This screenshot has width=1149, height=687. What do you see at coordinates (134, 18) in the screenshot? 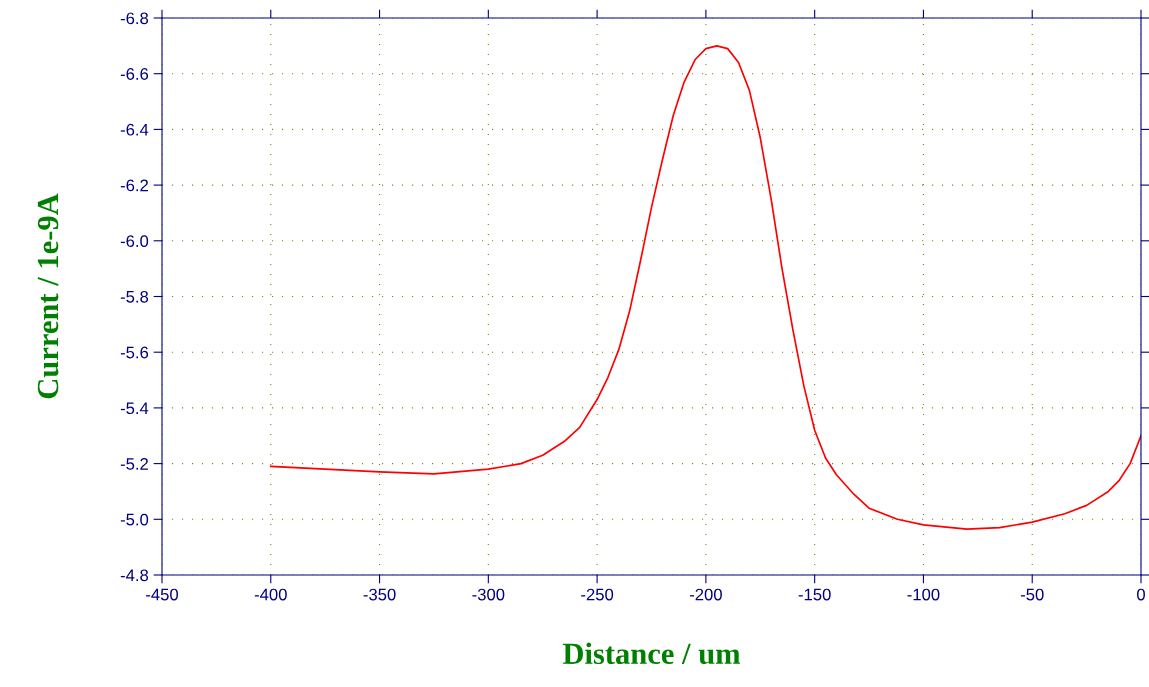
I see `y-tick-label: -6.8` at bounding box center [134, 18].